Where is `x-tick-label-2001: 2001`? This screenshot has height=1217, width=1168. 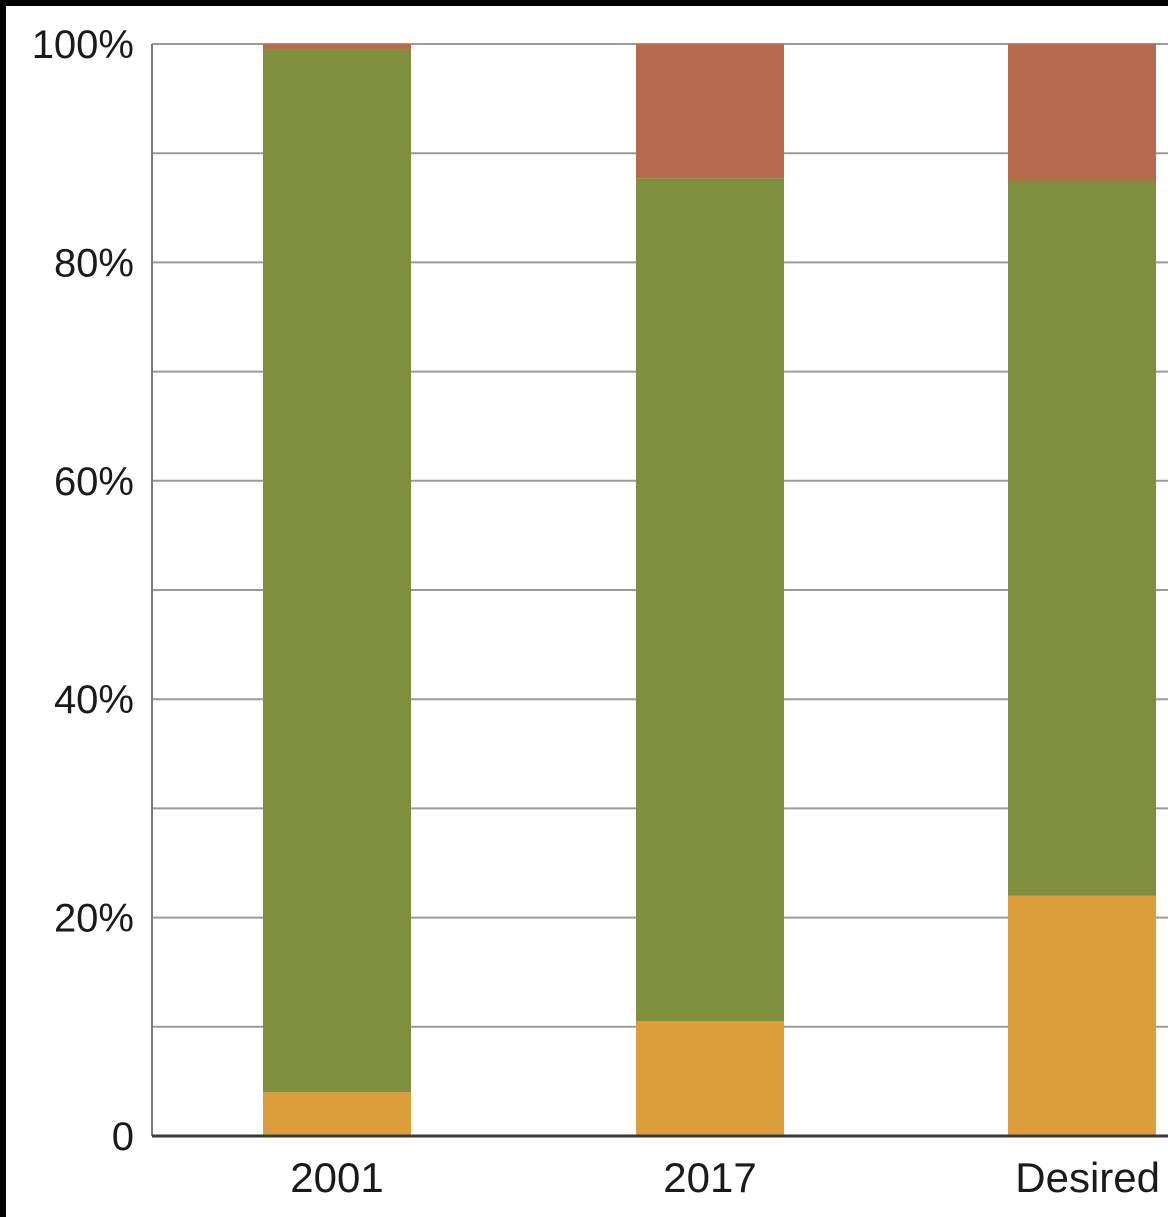
x-tick-label-2001: 2001 is located at coordinates (336, 1177).